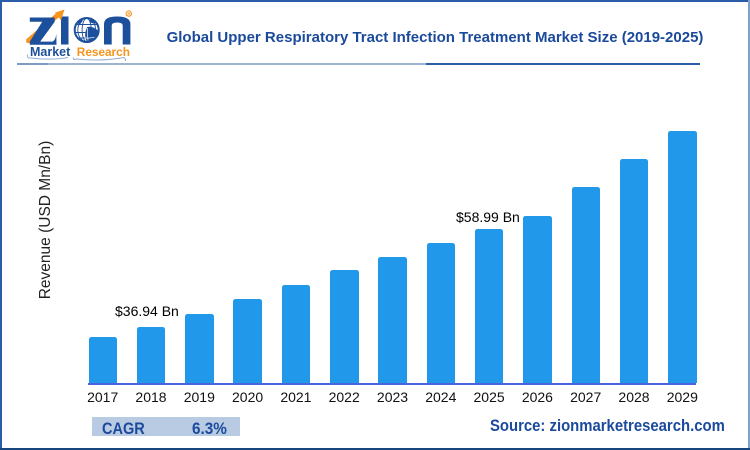  What do you see at coordinates (50, 52) in the screenshot?
I see `svg-text: Market` at bounding box center [50, 52].